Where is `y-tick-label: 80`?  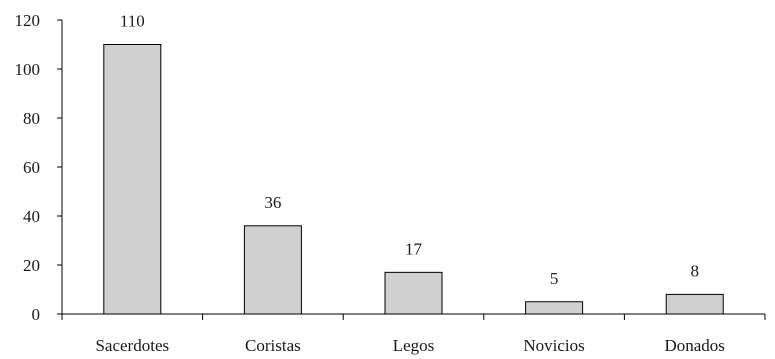
y-tick-label: 80 is located at coordinates (31, 118).